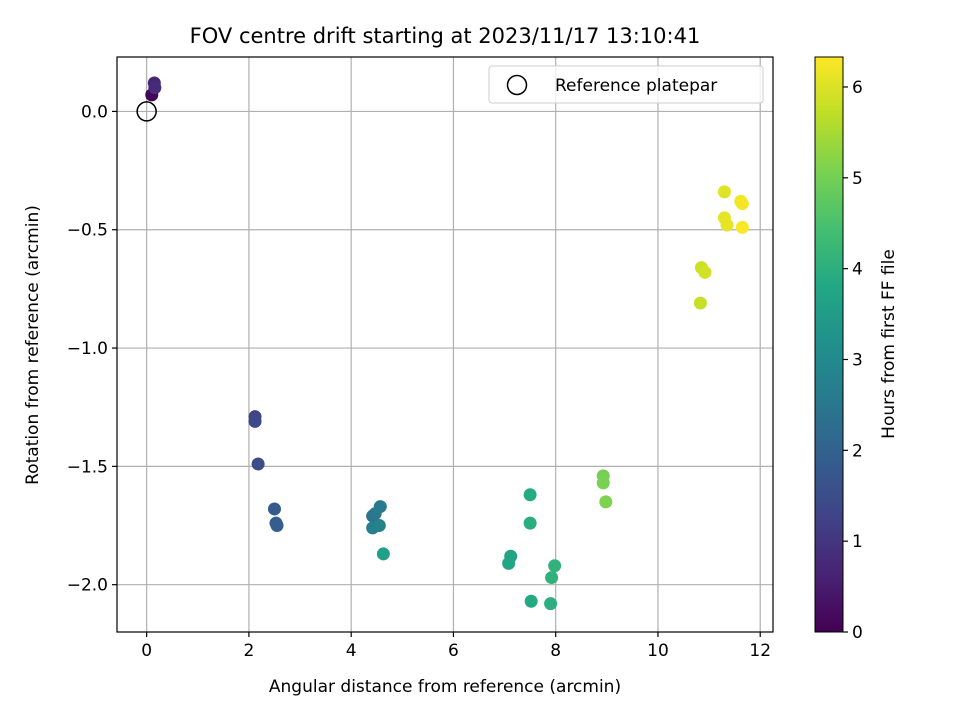 This screenshot has width=960, height=725. I want to click on reference-platepar-marker, so click(146, 111).